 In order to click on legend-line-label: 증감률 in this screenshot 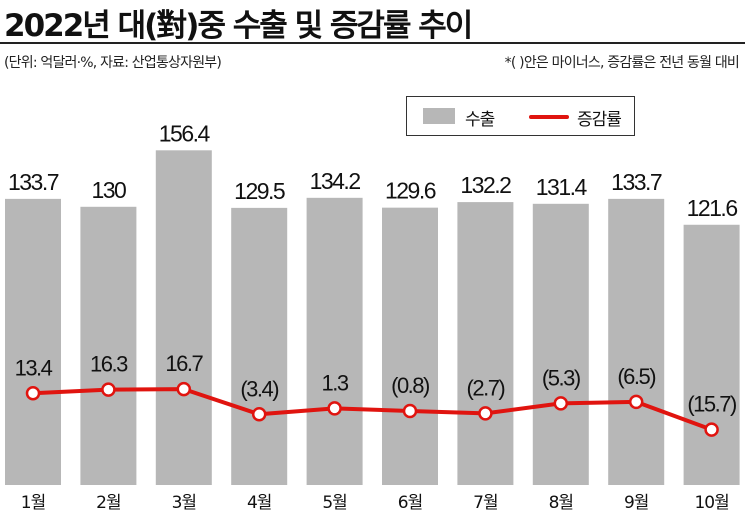, I will do `click(599, 120)`.